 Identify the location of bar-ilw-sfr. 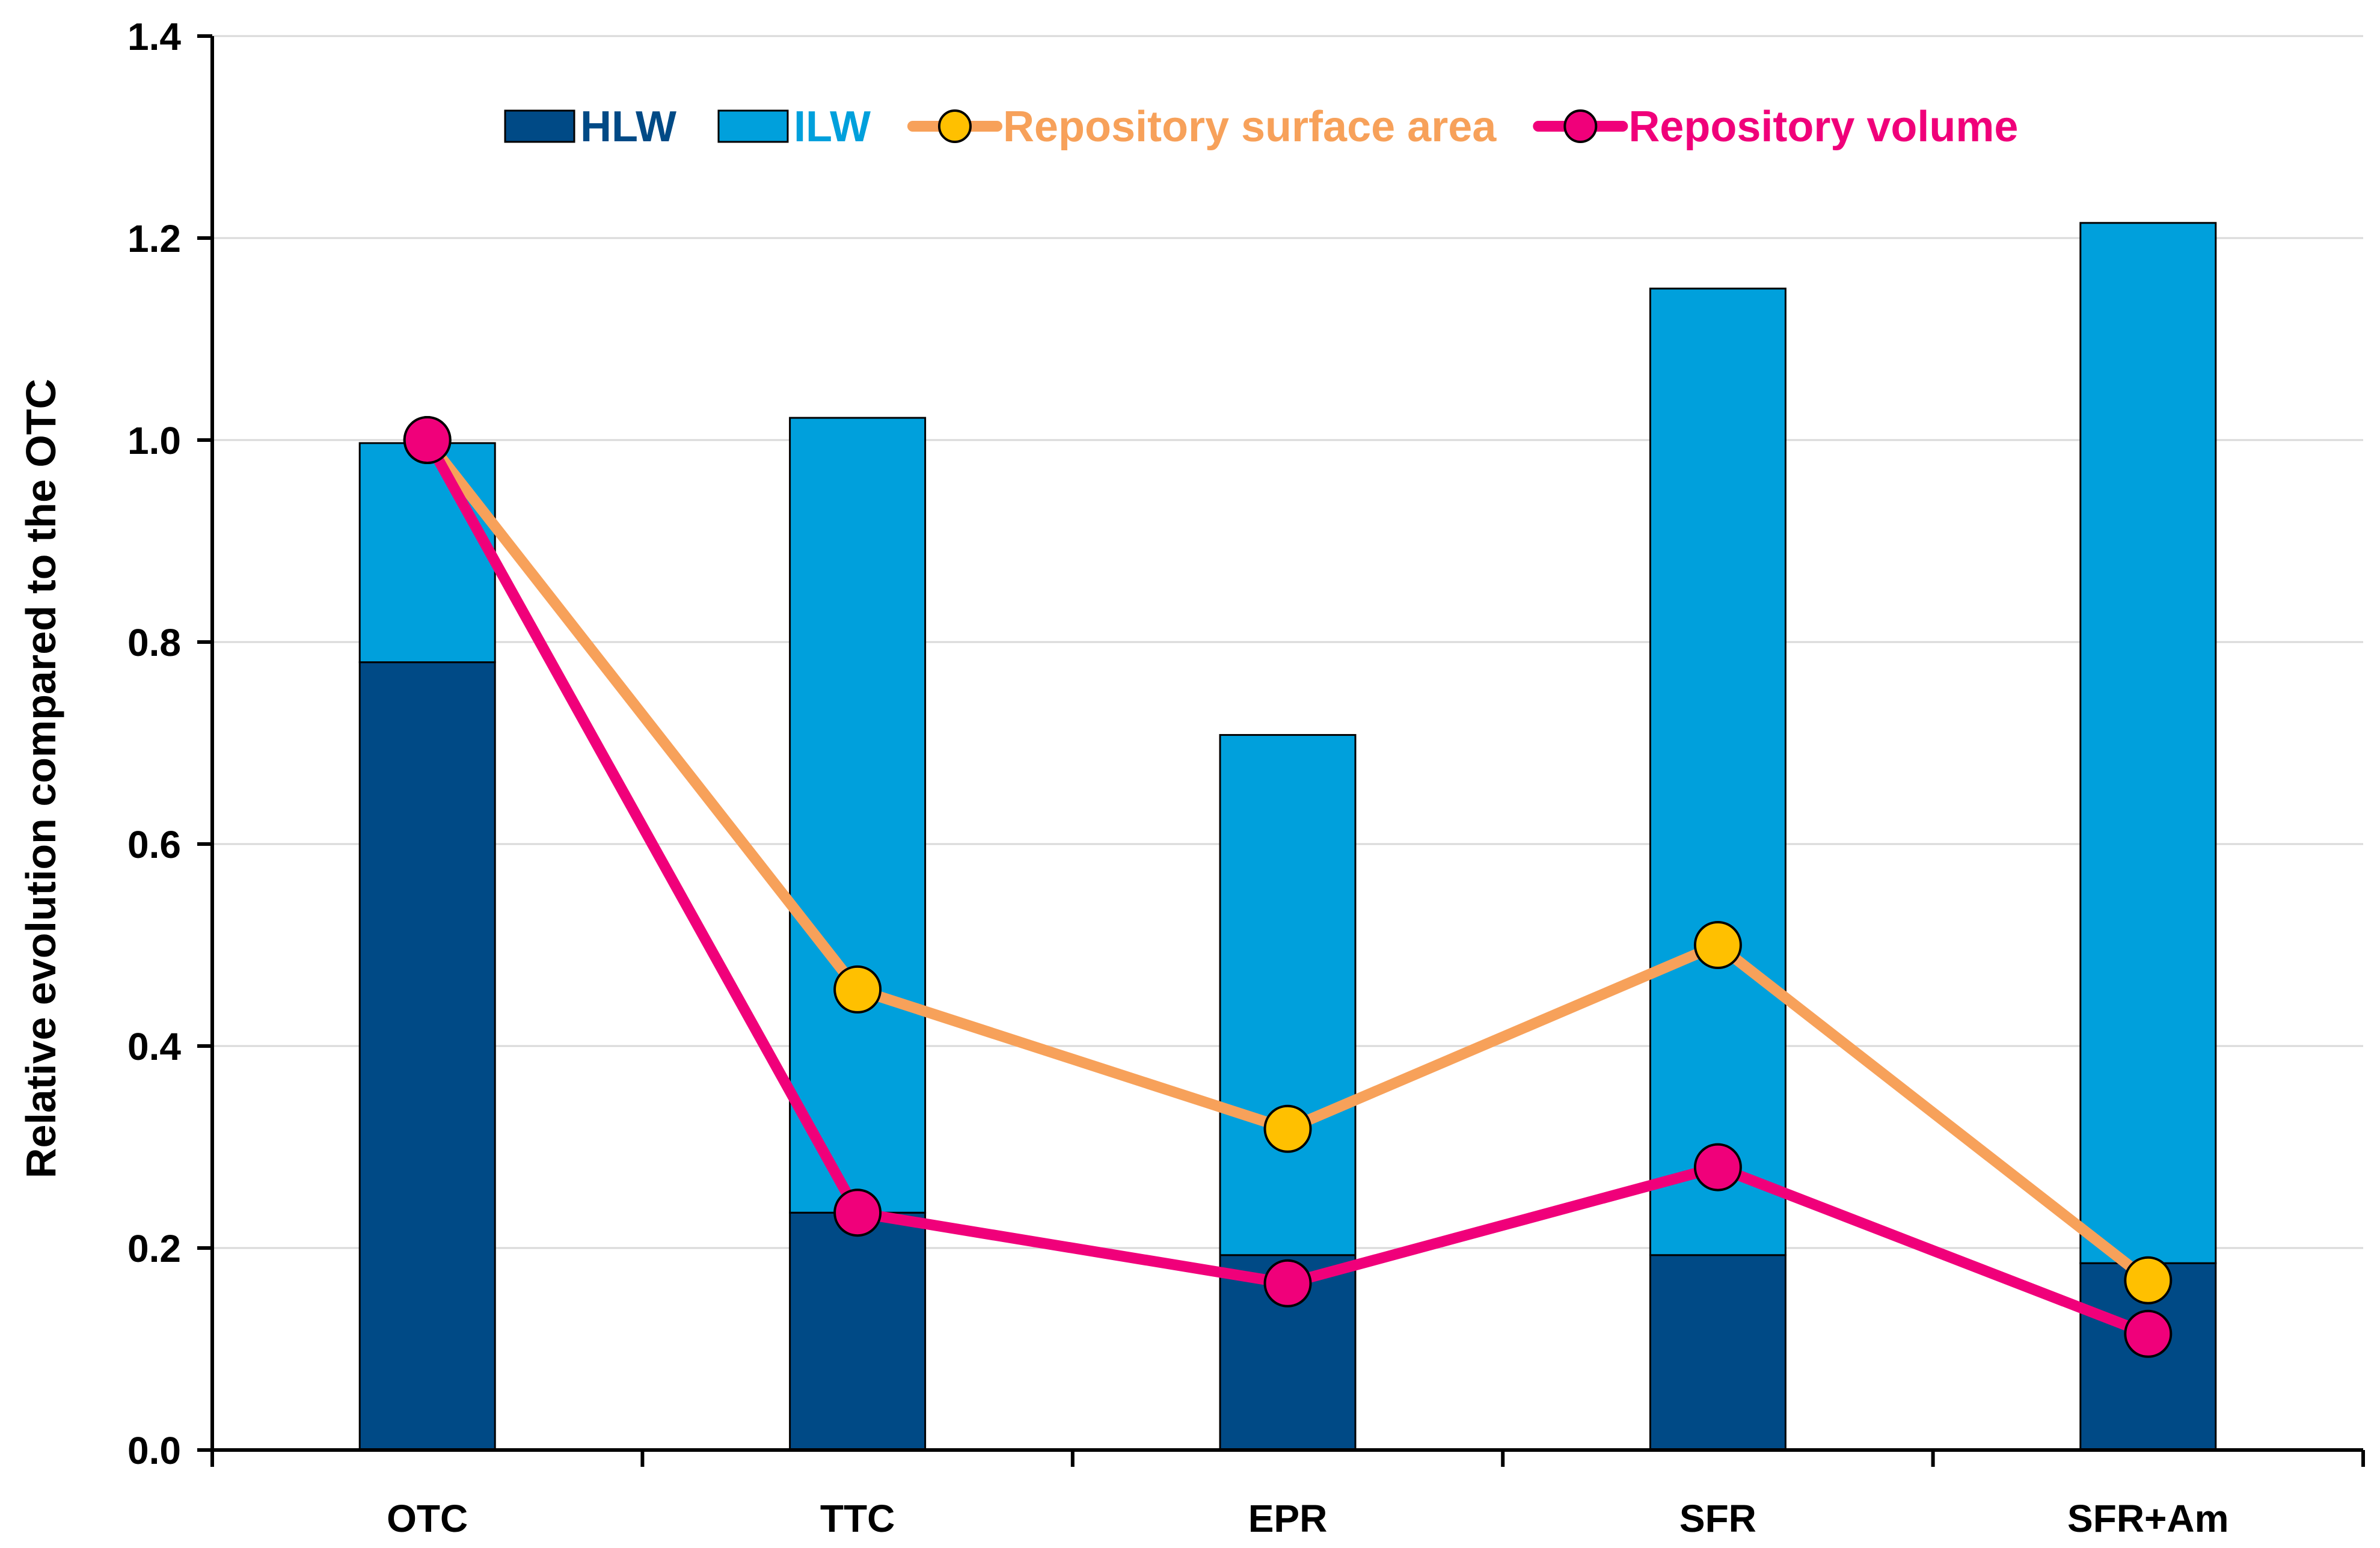
(1718, 771).